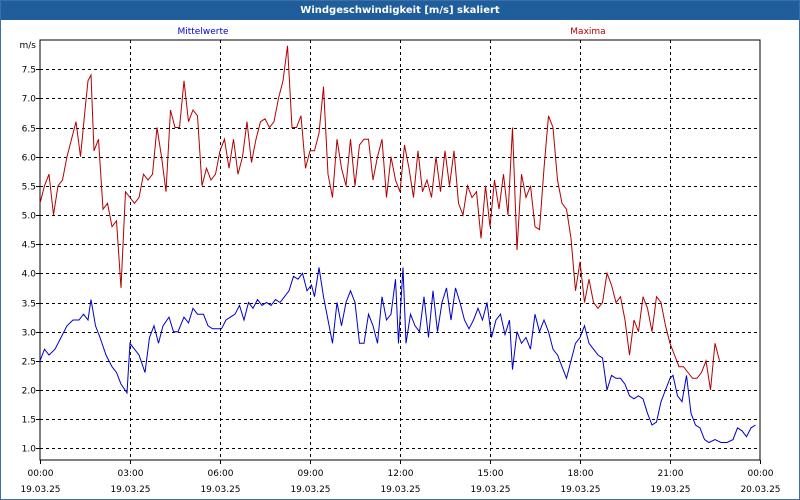 Image resolution: width=800 pixels, height=500 pixels. What do you see at coordinates (29, 421) in the screenshot?
I see `y-tick-label: 1.5` at bounding box center [29, 421].